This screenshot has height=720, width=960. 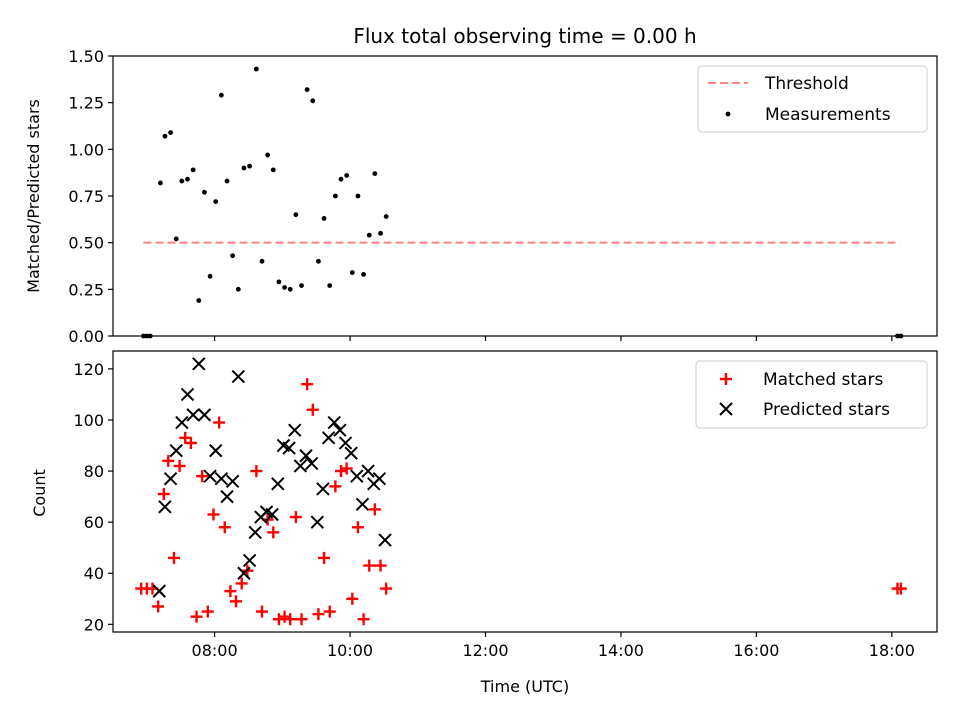 What do you see at coordinates (524, 686) in the screenshot?
I see `x-axis-label: Time (UTC)` at bounding box center [524, 686].